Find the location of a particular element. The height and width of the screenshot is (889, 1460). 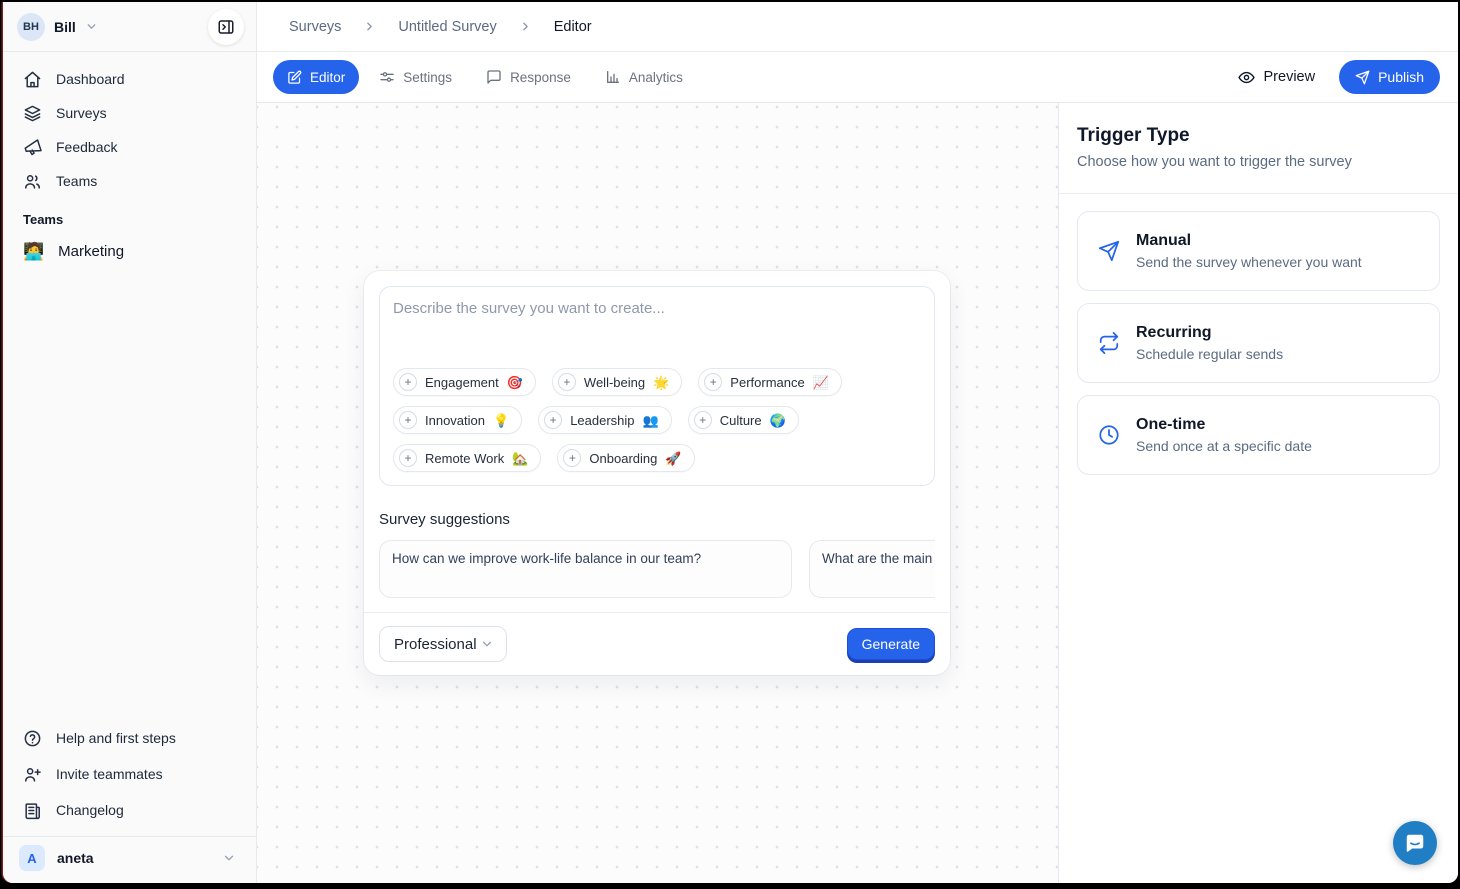

chip-leadership: + Leadership 👥 is located at coordinates (605, 420).